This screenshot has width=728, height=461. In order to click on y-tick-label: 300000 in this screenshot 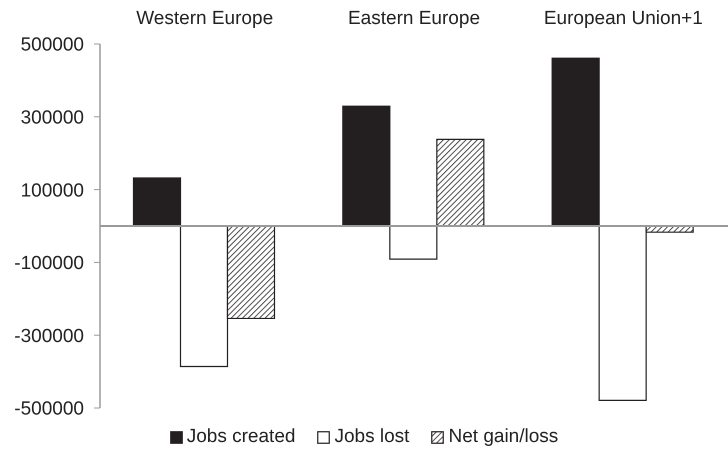, I will do `click(52, 118)`.